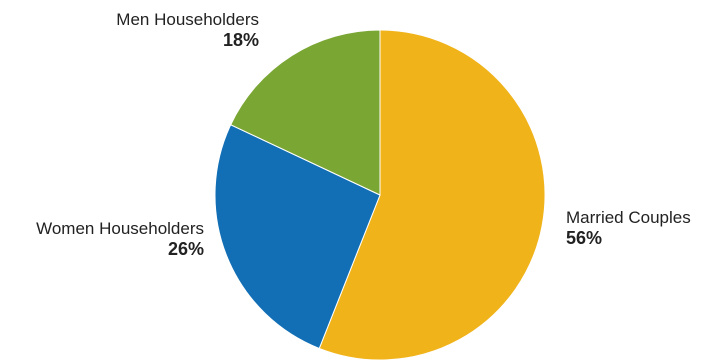  What do you see at coordinates (584, 238) in the screenshot?
I see `slice-value-married-couples: 56%` at bounding box center [584, 238].